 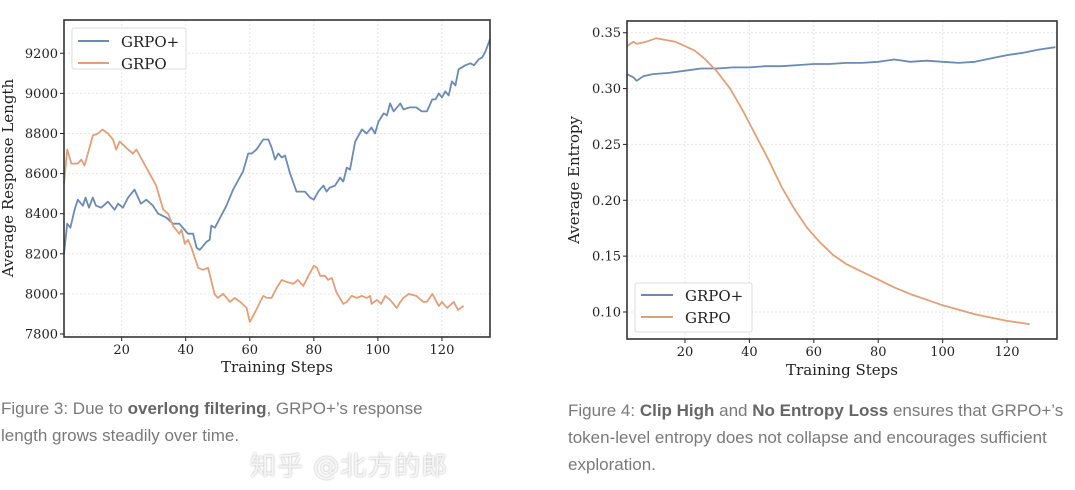 I want to click on y-tick-label: 0.30, so click(x=606, y=89).